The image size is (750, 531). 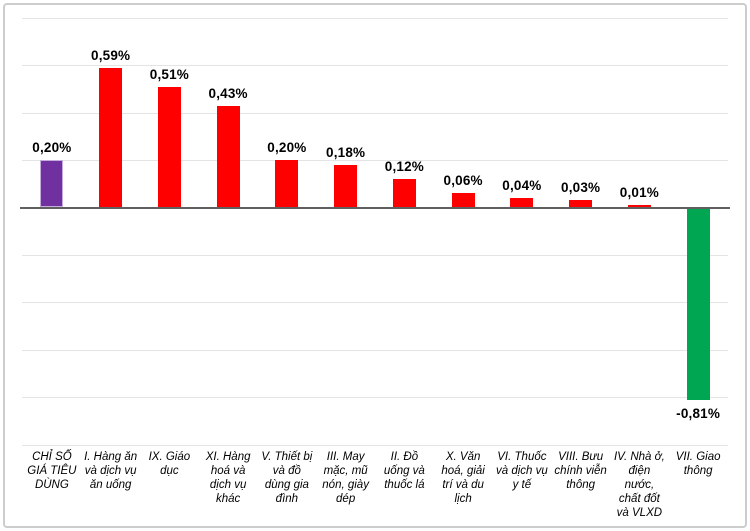 I want to click on x-axis-category-label: XI. Hàng hoá và dịch vụ khác, so click(x=228, y=478).